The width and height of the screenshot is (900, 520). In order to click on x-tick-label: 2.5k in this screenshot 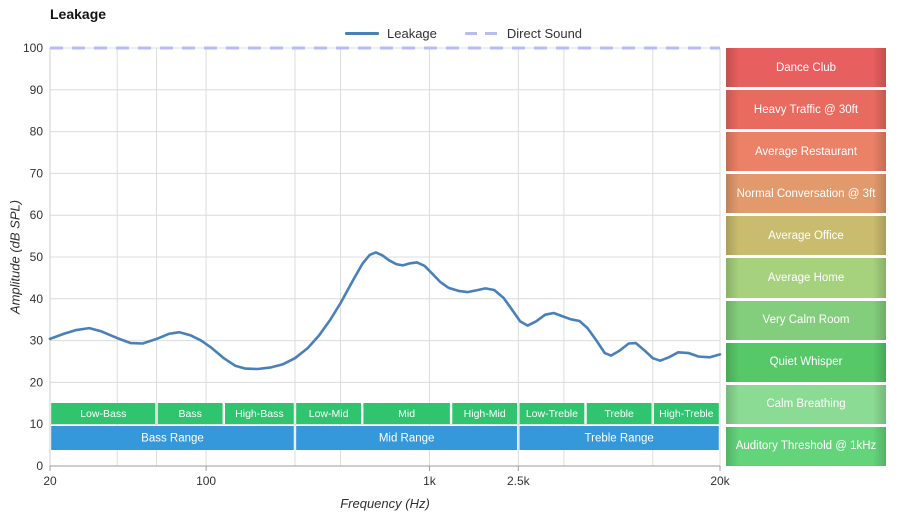, I will do `click(519, 481)`.